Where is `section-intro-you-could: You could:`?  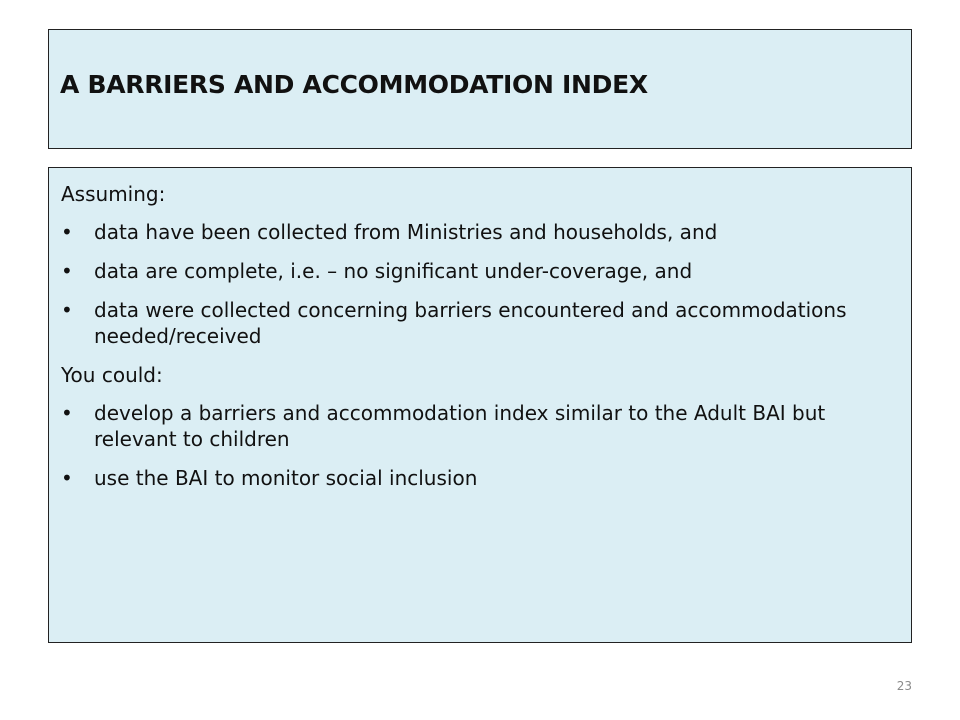
section-intro-you-could: You could: is located at coordinates (112, 375).